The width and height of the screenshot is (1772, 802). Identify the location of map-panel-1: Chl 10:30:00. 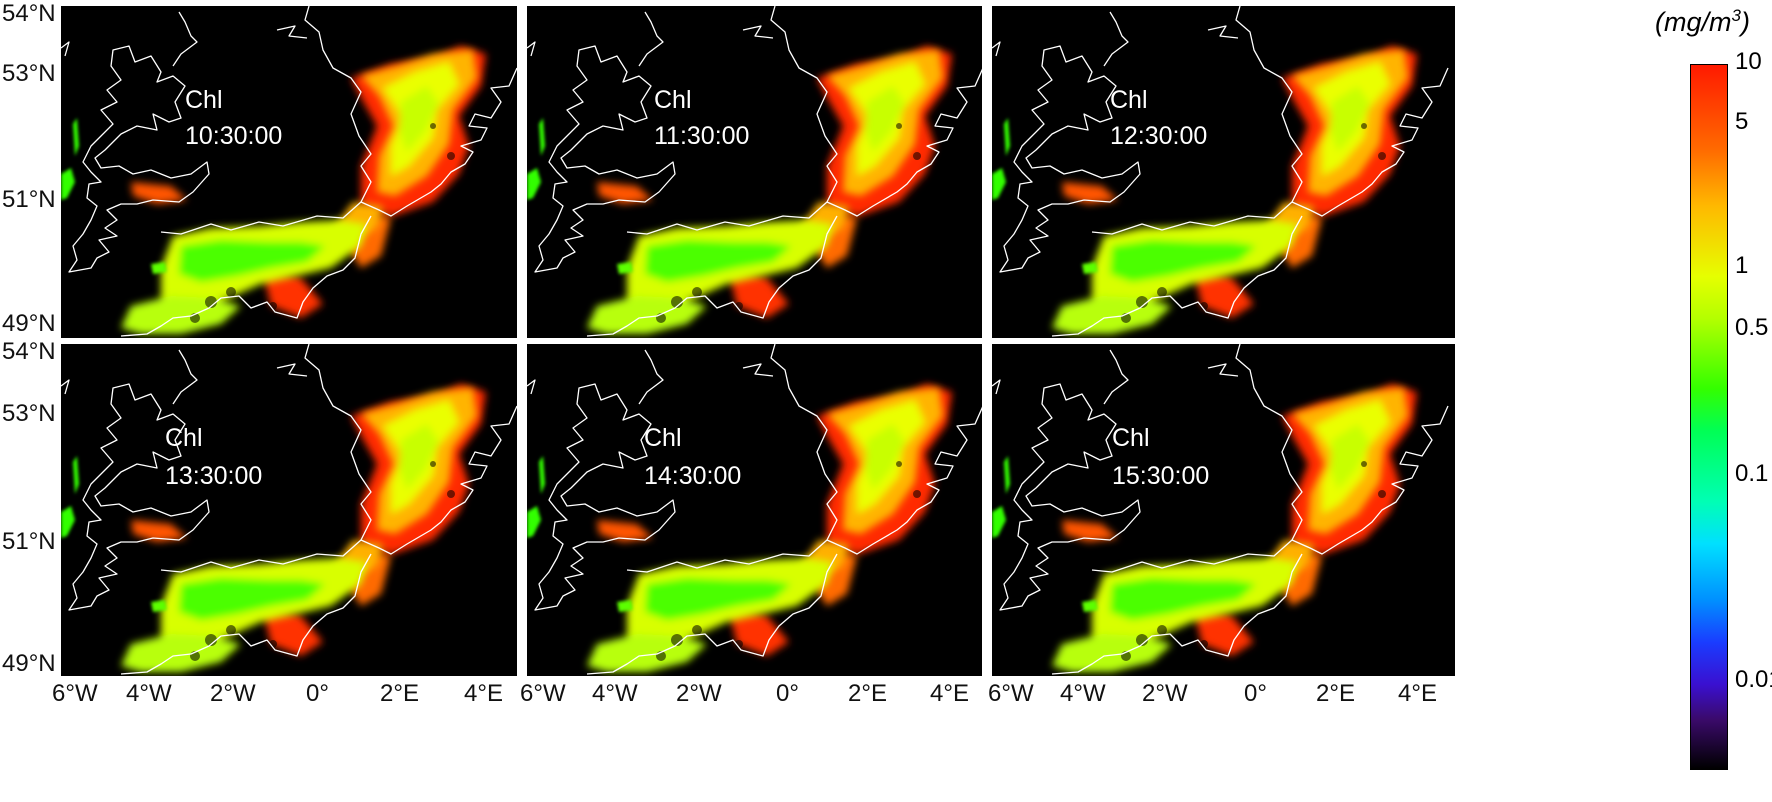
(289, 172).